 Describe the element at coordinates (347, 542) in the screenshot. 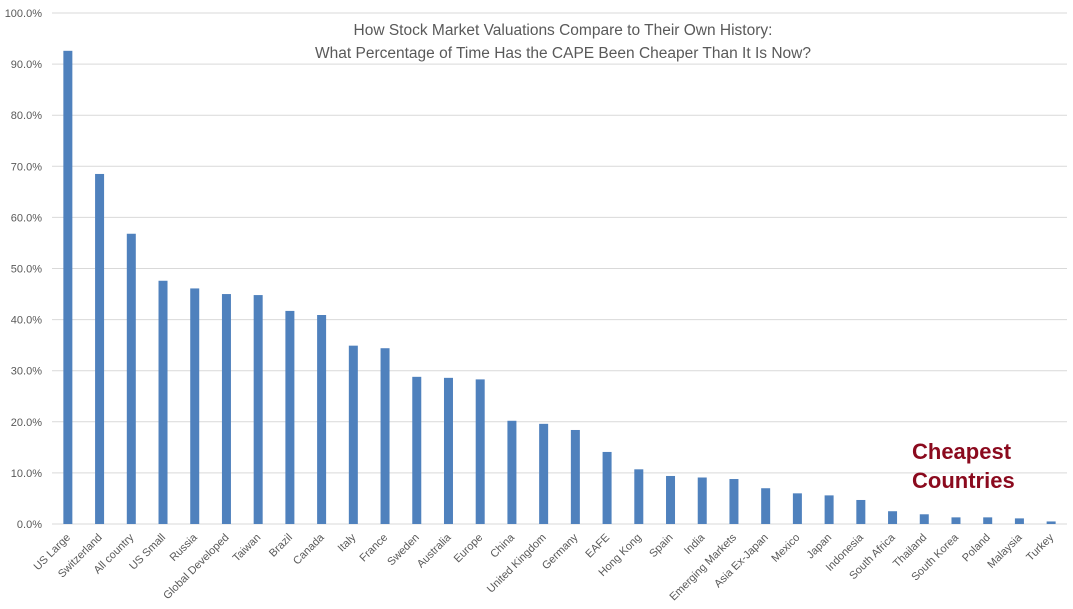

I see `x-tick-label: Italy` at that location.